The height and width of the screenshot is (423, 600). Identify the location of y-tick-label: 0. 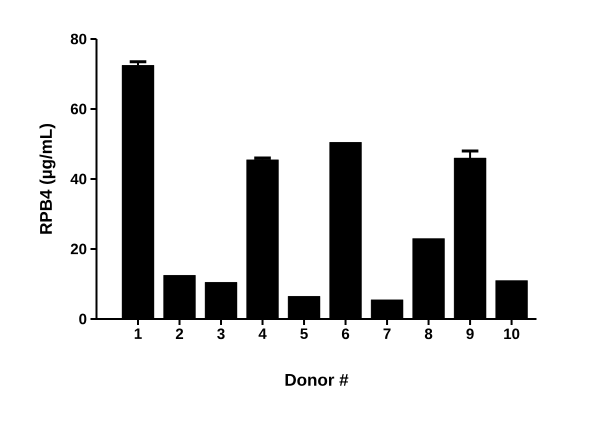
(82, 319).